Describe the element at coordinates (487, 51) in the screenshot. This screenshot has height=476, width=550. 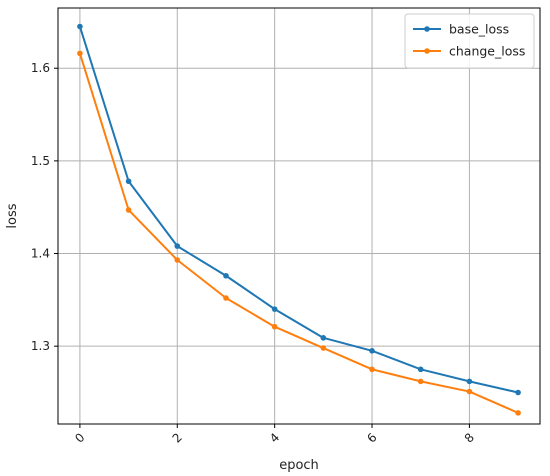
I see `legend-label: change_loss` at that location.